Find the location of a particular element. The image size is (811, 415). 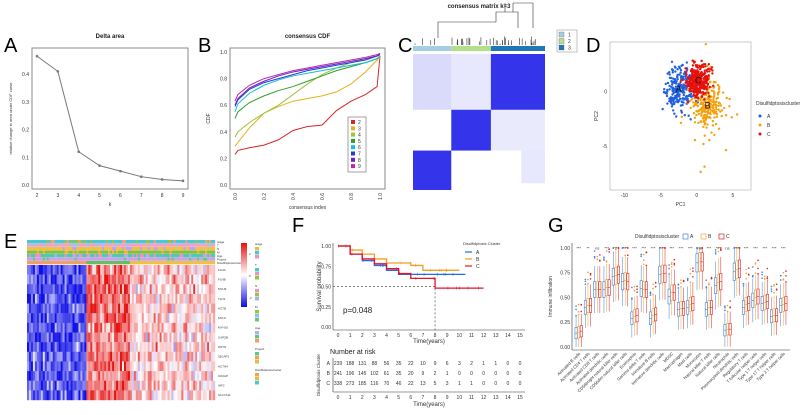

risk-value: 1 is located at coordinates (483, 364).